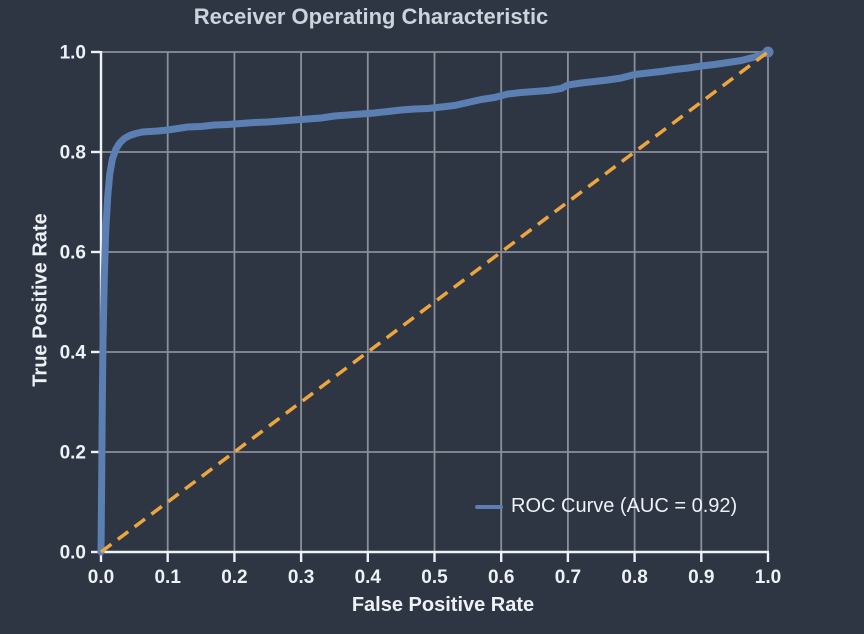 This screenshot has height=634, width=864. I want to click on legend: ROC Curve (AUC = 0.92), so click(606, 506).